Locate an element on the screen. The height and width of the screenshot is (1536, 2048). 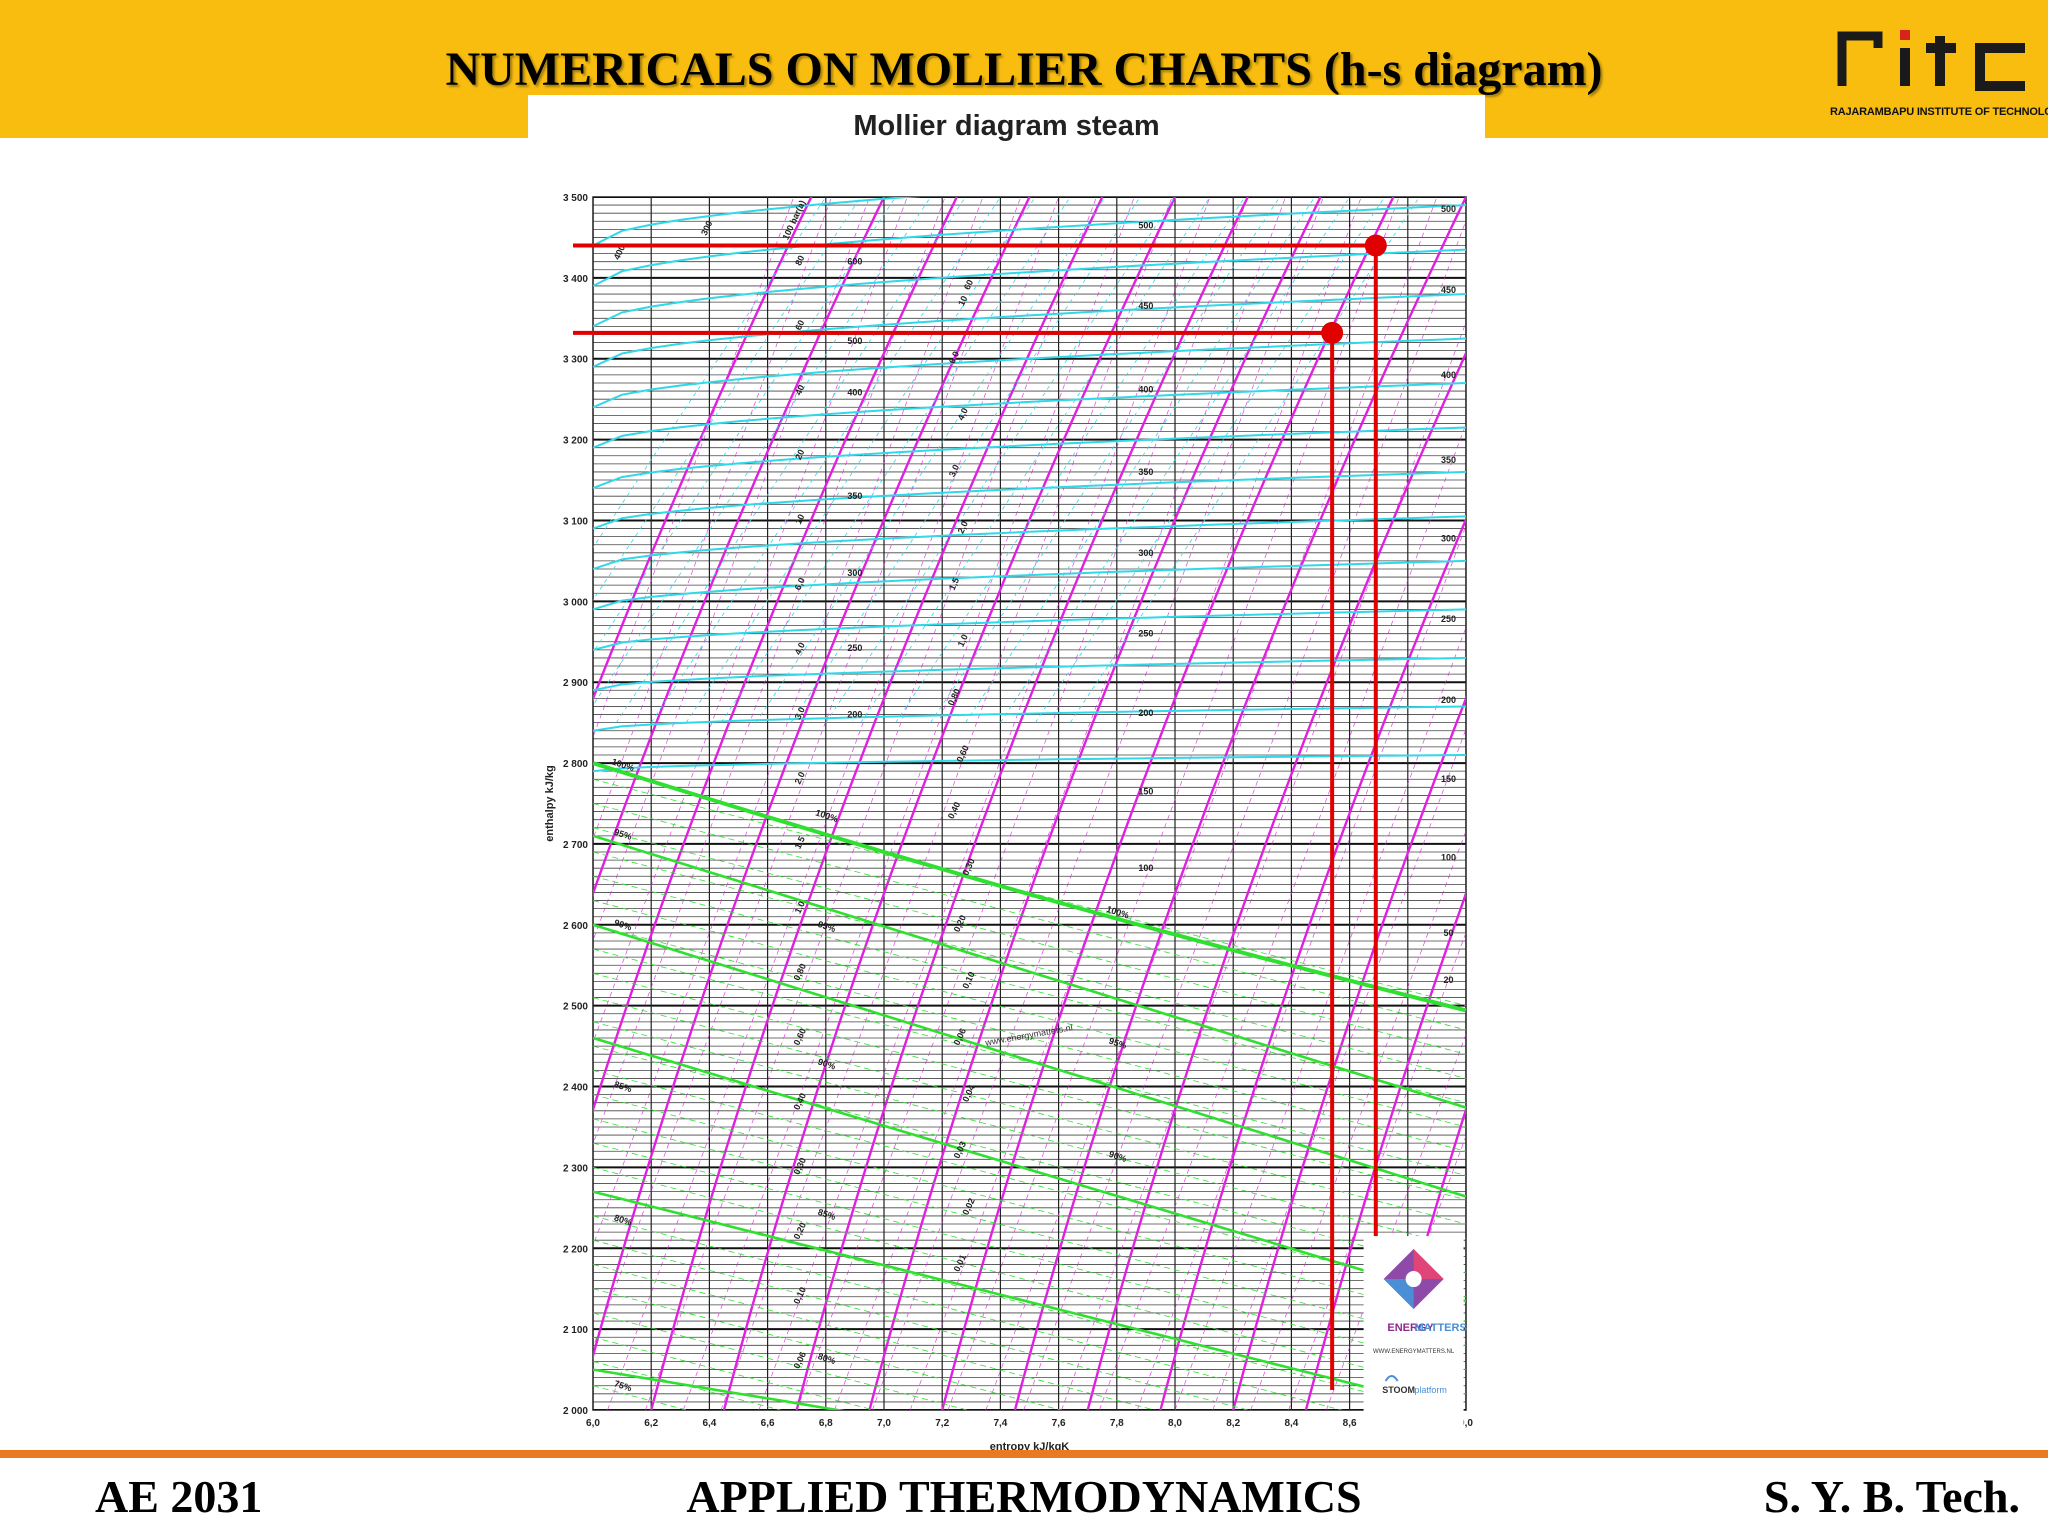
x-tick-label: 8,2 is located at coordinates (1233, 1423).